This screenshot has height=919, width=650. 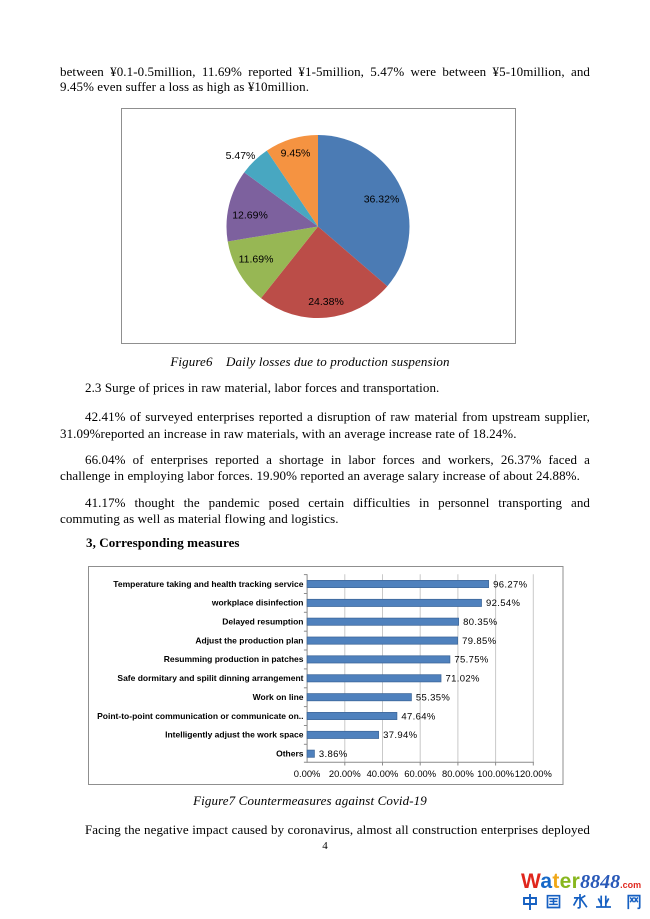 What do you see at coordinates (290, 754) in the screenshot?
I see `svg-text: Others` at bounding box center [290, 754].